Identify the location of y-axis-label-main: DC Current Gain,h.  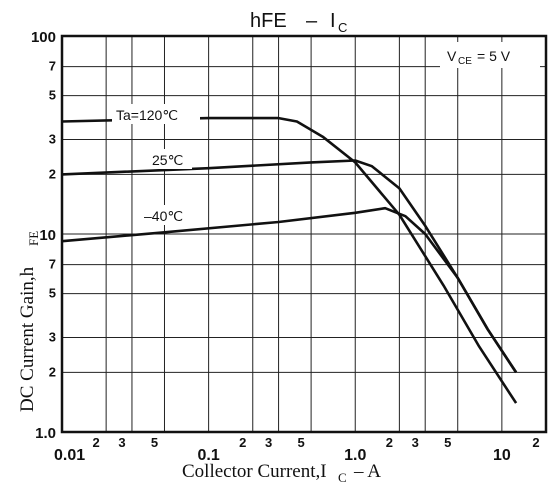
(27, 339).